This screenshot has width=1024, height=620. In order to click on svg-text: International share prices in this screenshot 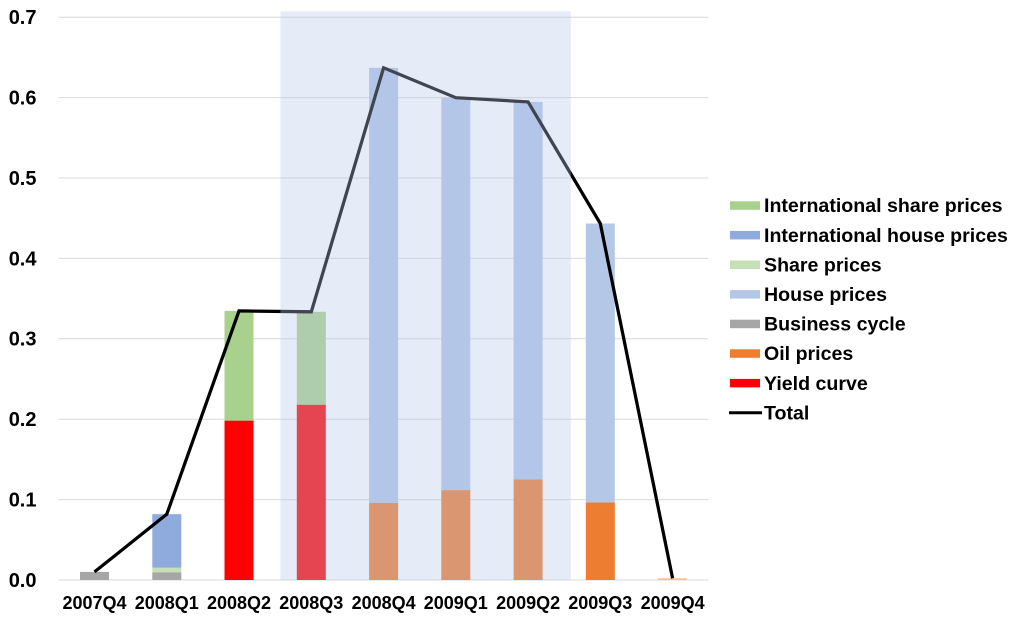, I will do `click(883, 206)`.